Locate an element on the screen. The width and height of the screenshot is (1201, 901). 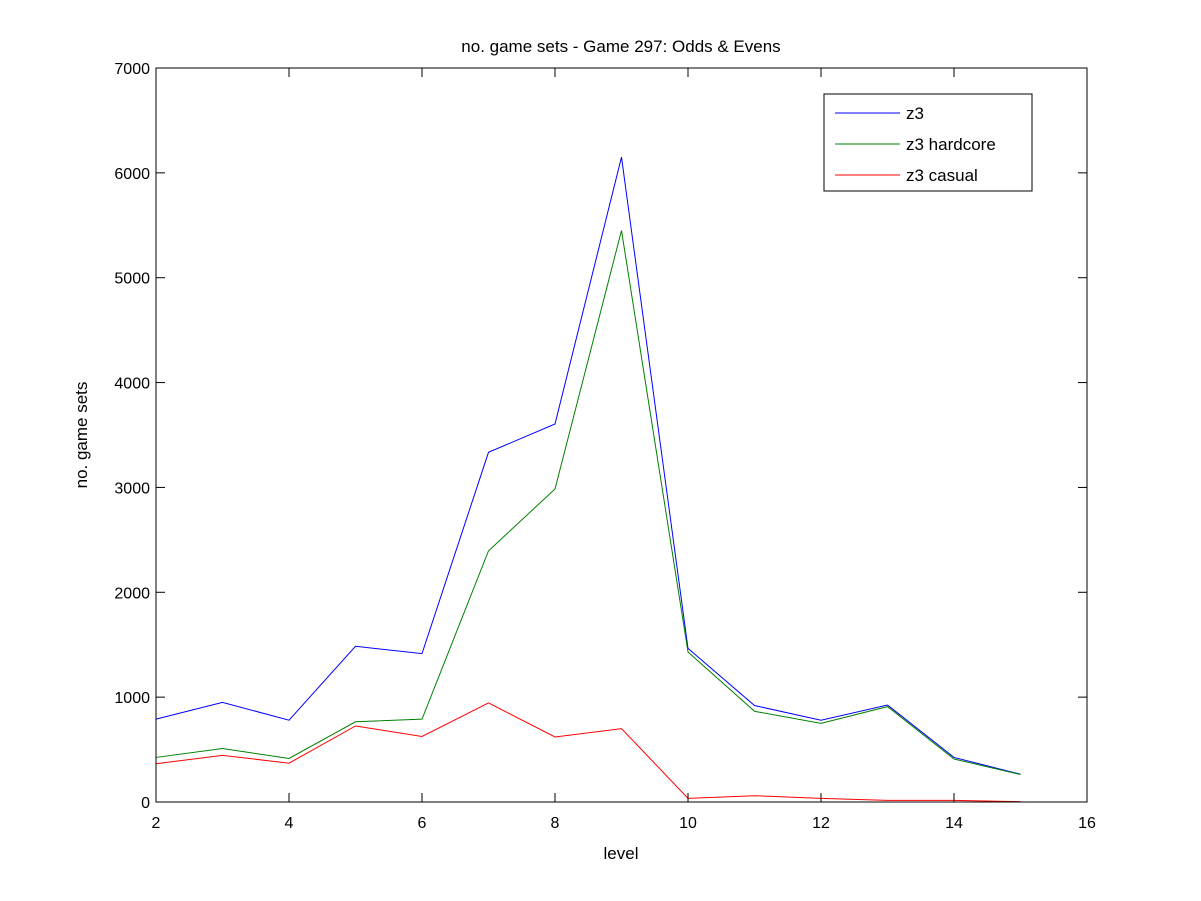
x-tick-label: 8 is located at coordinates (555, 823).